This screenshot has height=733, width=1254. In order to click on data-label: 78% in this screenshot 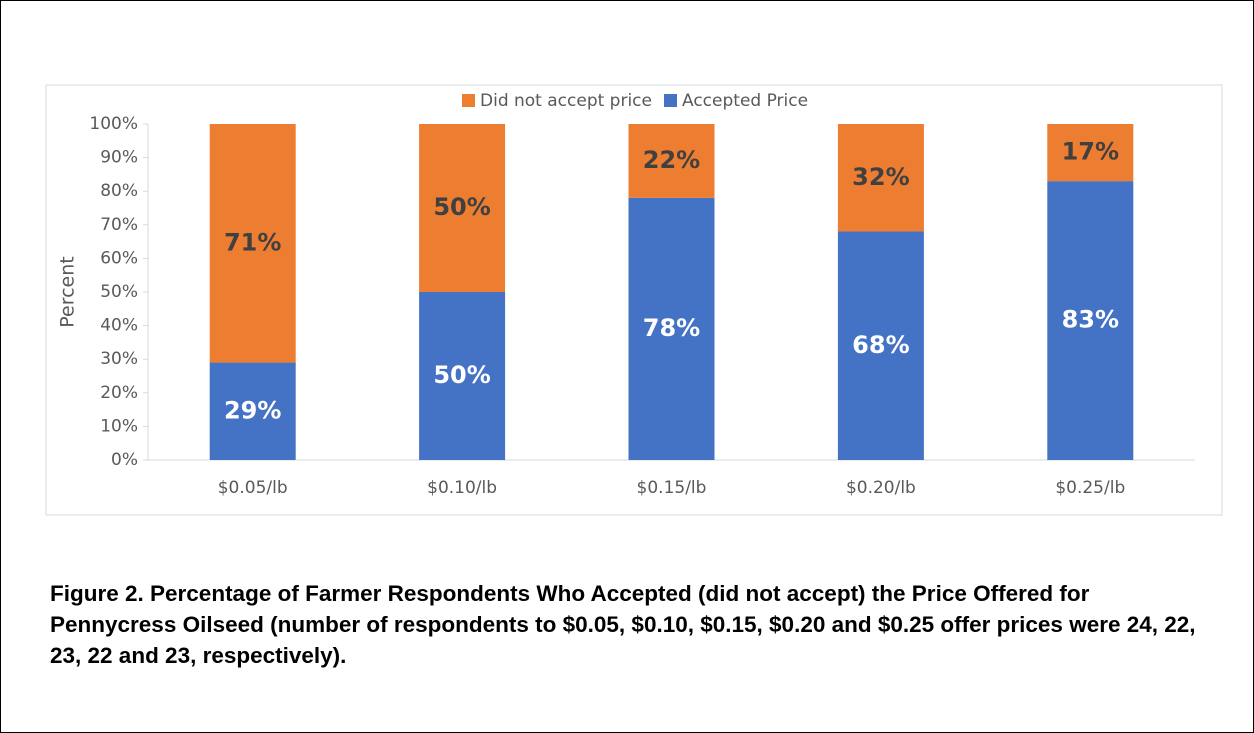, I will do `click(671, 328)`.